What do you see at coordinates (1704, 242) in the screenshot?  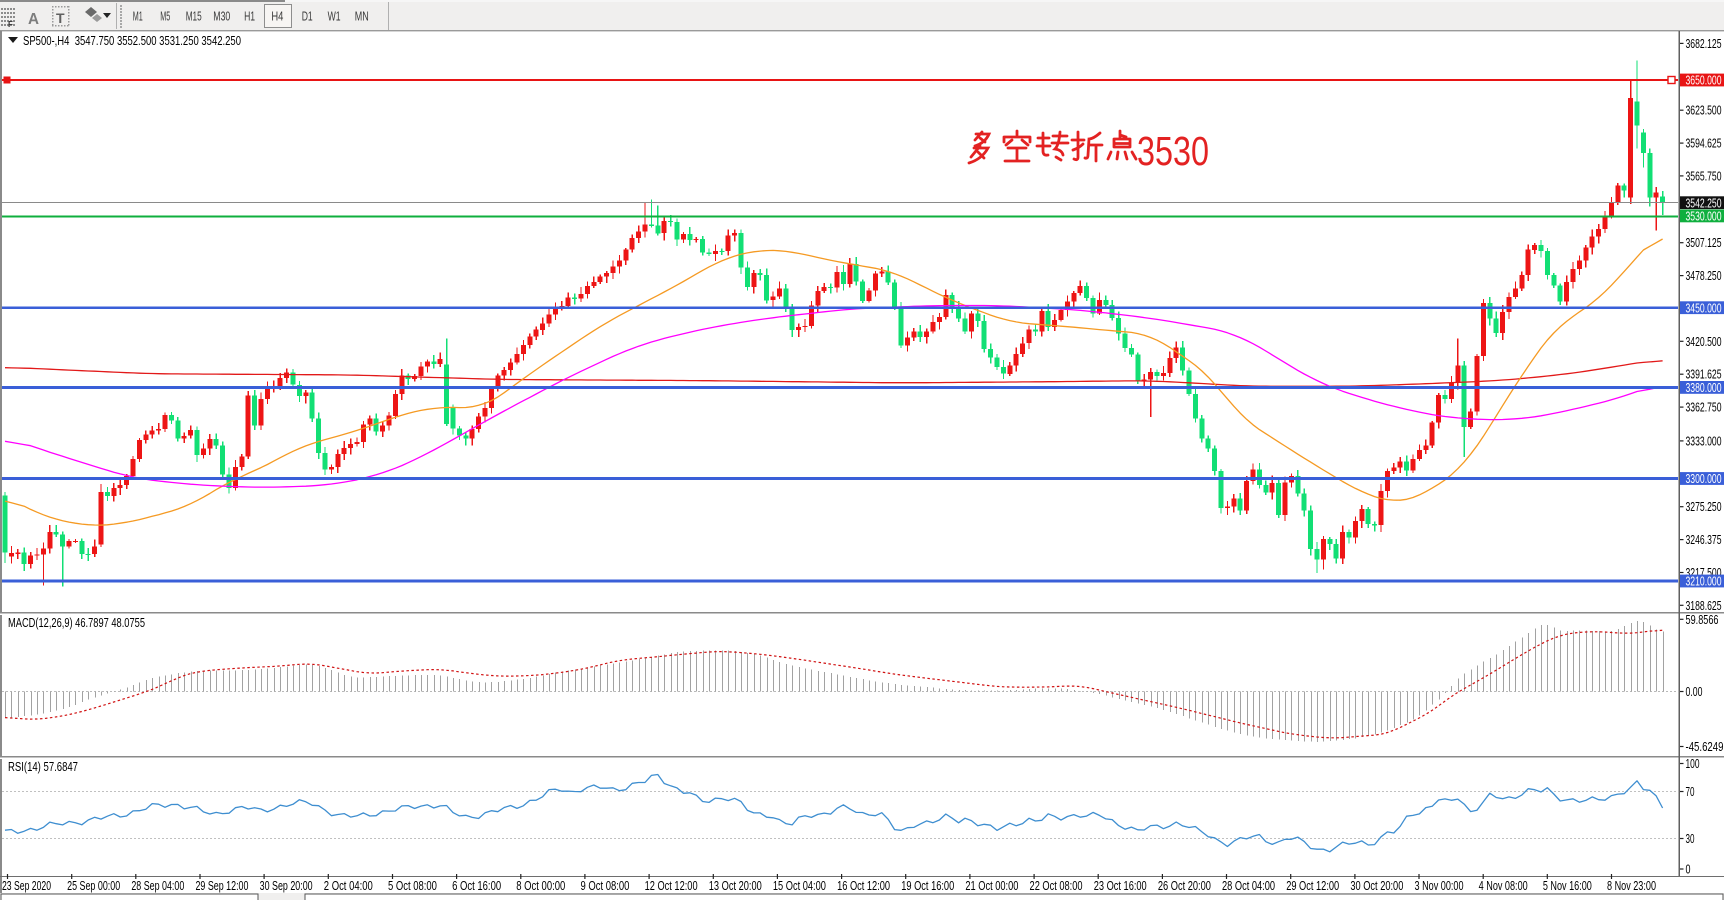 I see `svg-text: 3507.125` at bounding box center [1704, 242].